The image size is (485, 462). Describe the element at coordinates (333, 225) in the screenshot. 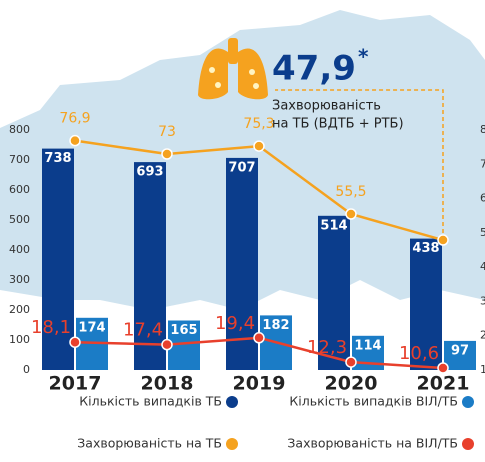

I see `bar-value-label: 514` at that location.